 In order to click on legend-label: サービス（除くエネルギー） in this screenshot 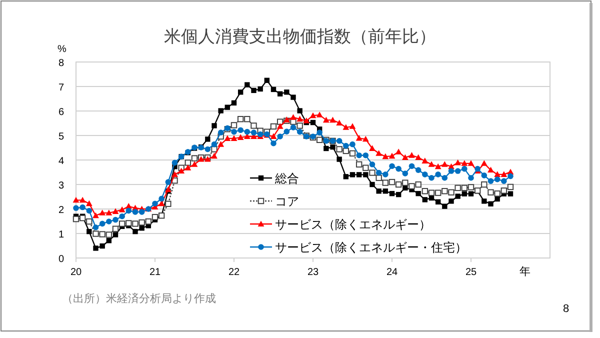, I will do `click(353, 225)`.